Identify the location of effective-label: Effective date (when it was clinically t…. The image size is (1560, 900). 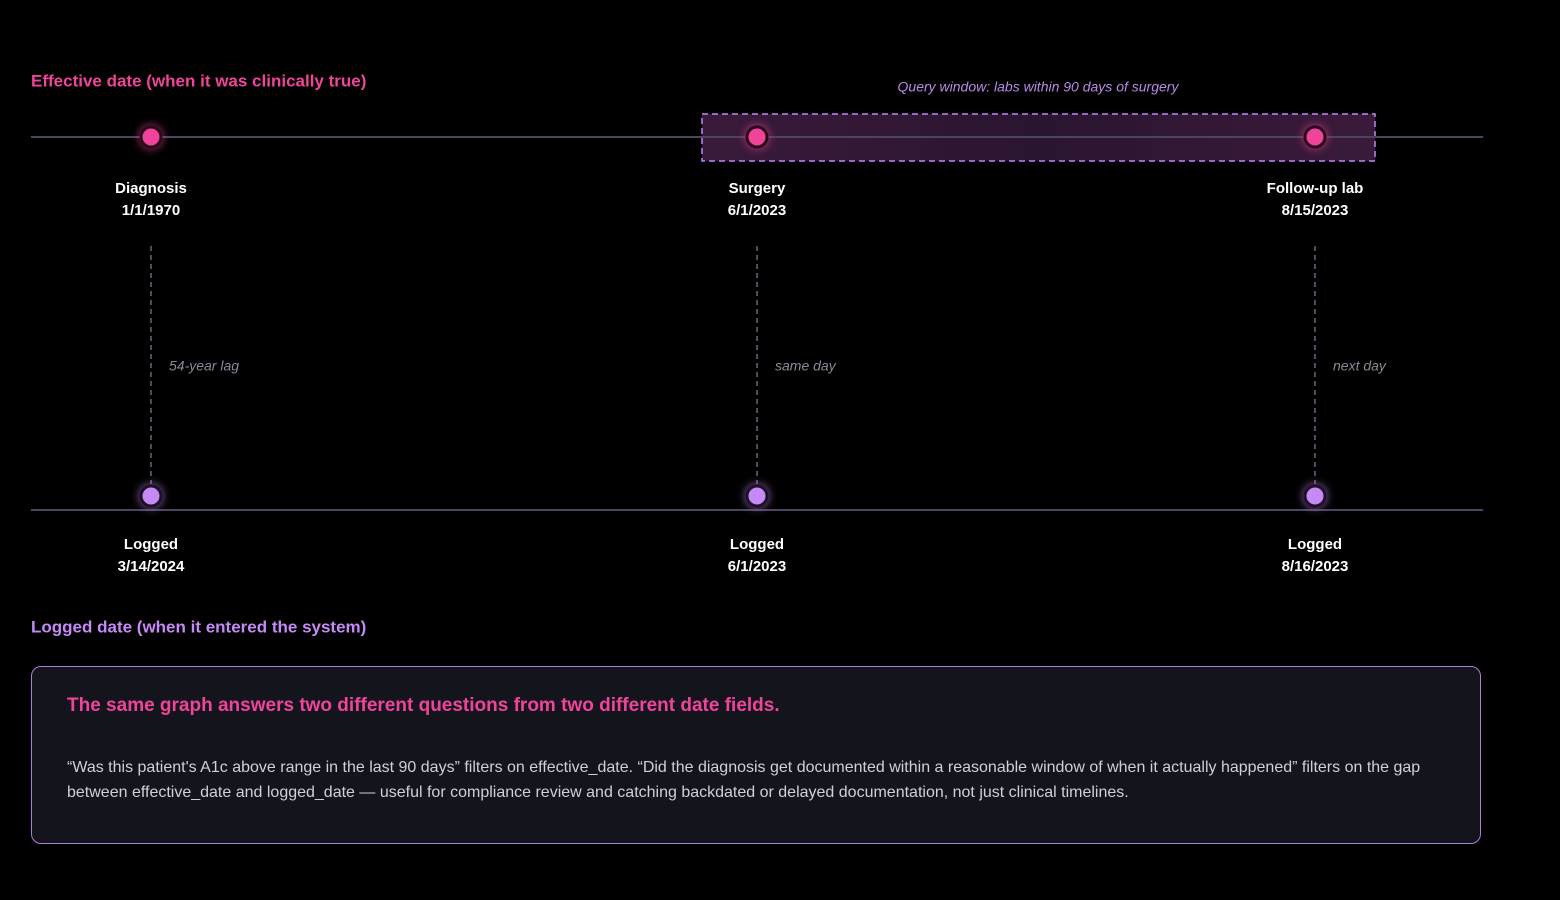
(198, 80).